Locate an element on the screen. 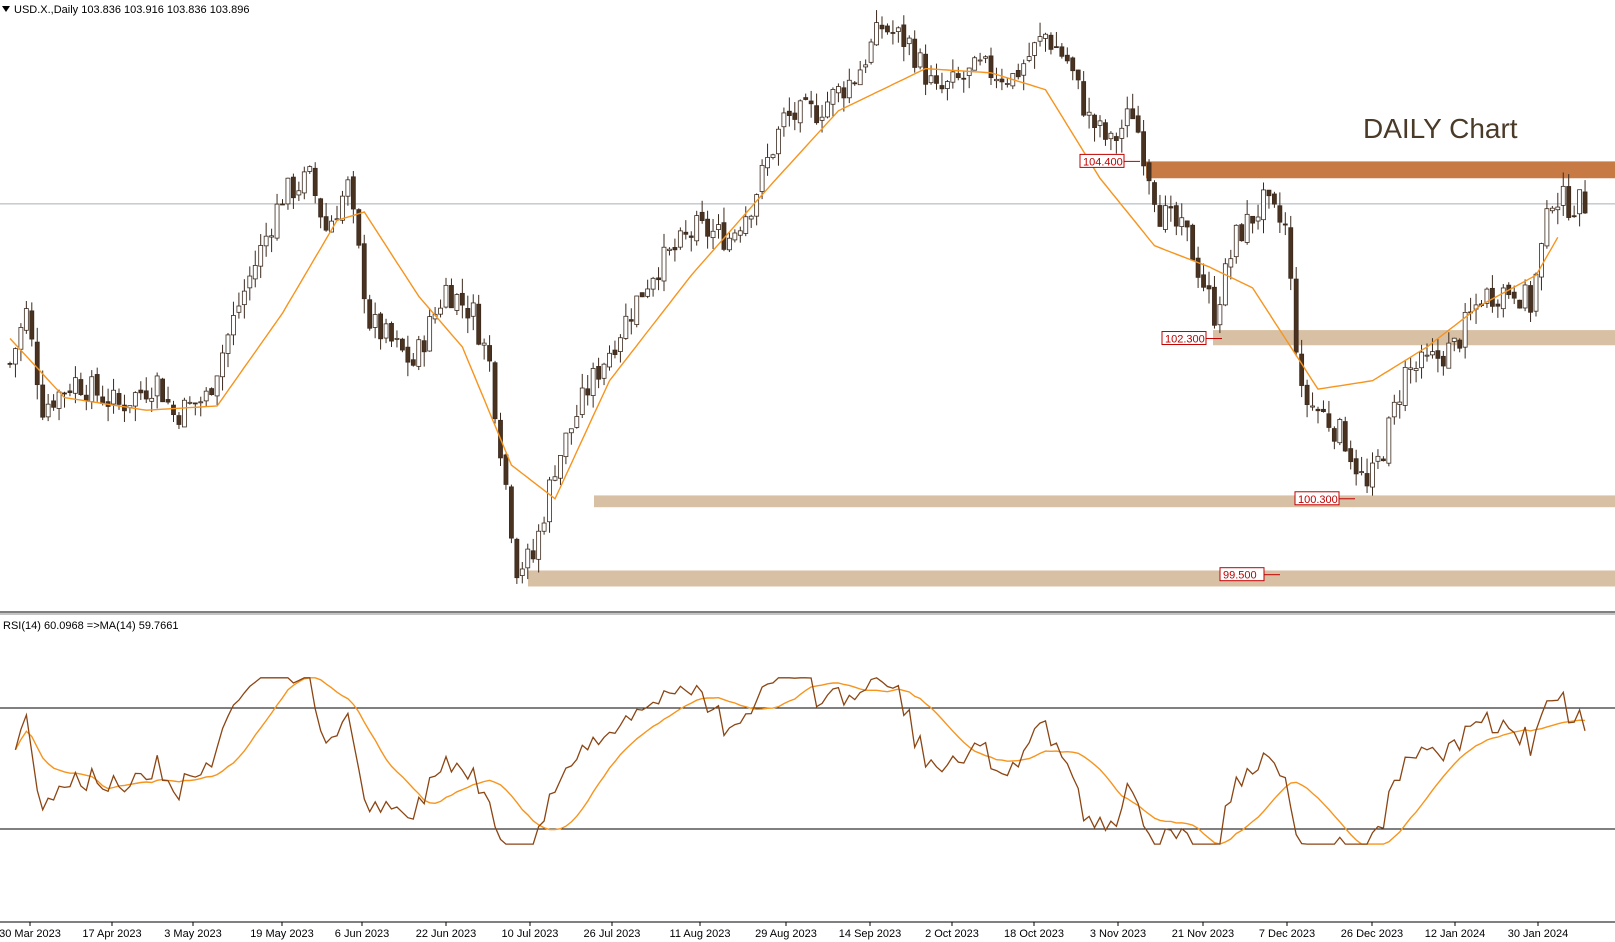 The image size is (1615, 942). header-triangle-icon is located at coordinates (6, 9).